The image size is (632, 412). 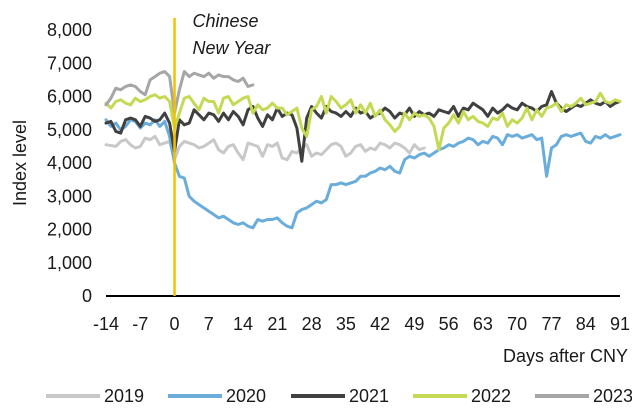 I want to click on x-tick-label: 70, so click(x=517, y=324).